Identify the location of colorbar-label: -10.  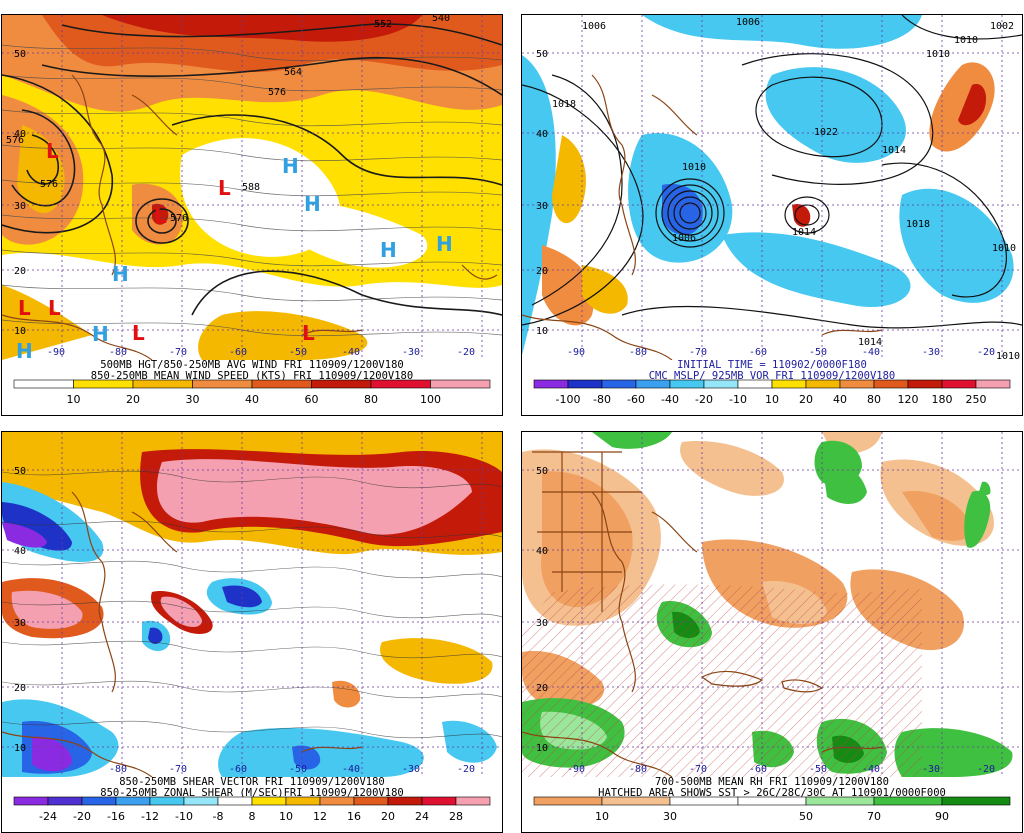
(738, 399).